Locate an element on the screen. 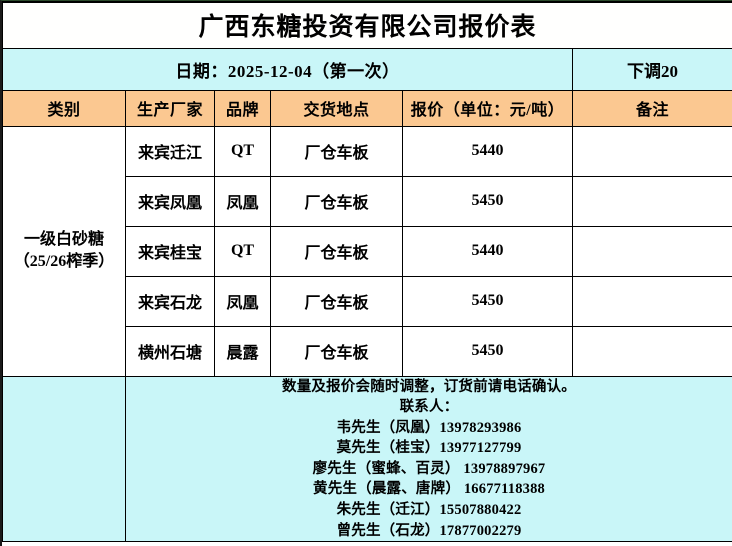 The height and width of the screenshot is (546, 732). table-row: 横州石塘 晨露 厂仓车板 5450 is located at coordinates (367, 351).